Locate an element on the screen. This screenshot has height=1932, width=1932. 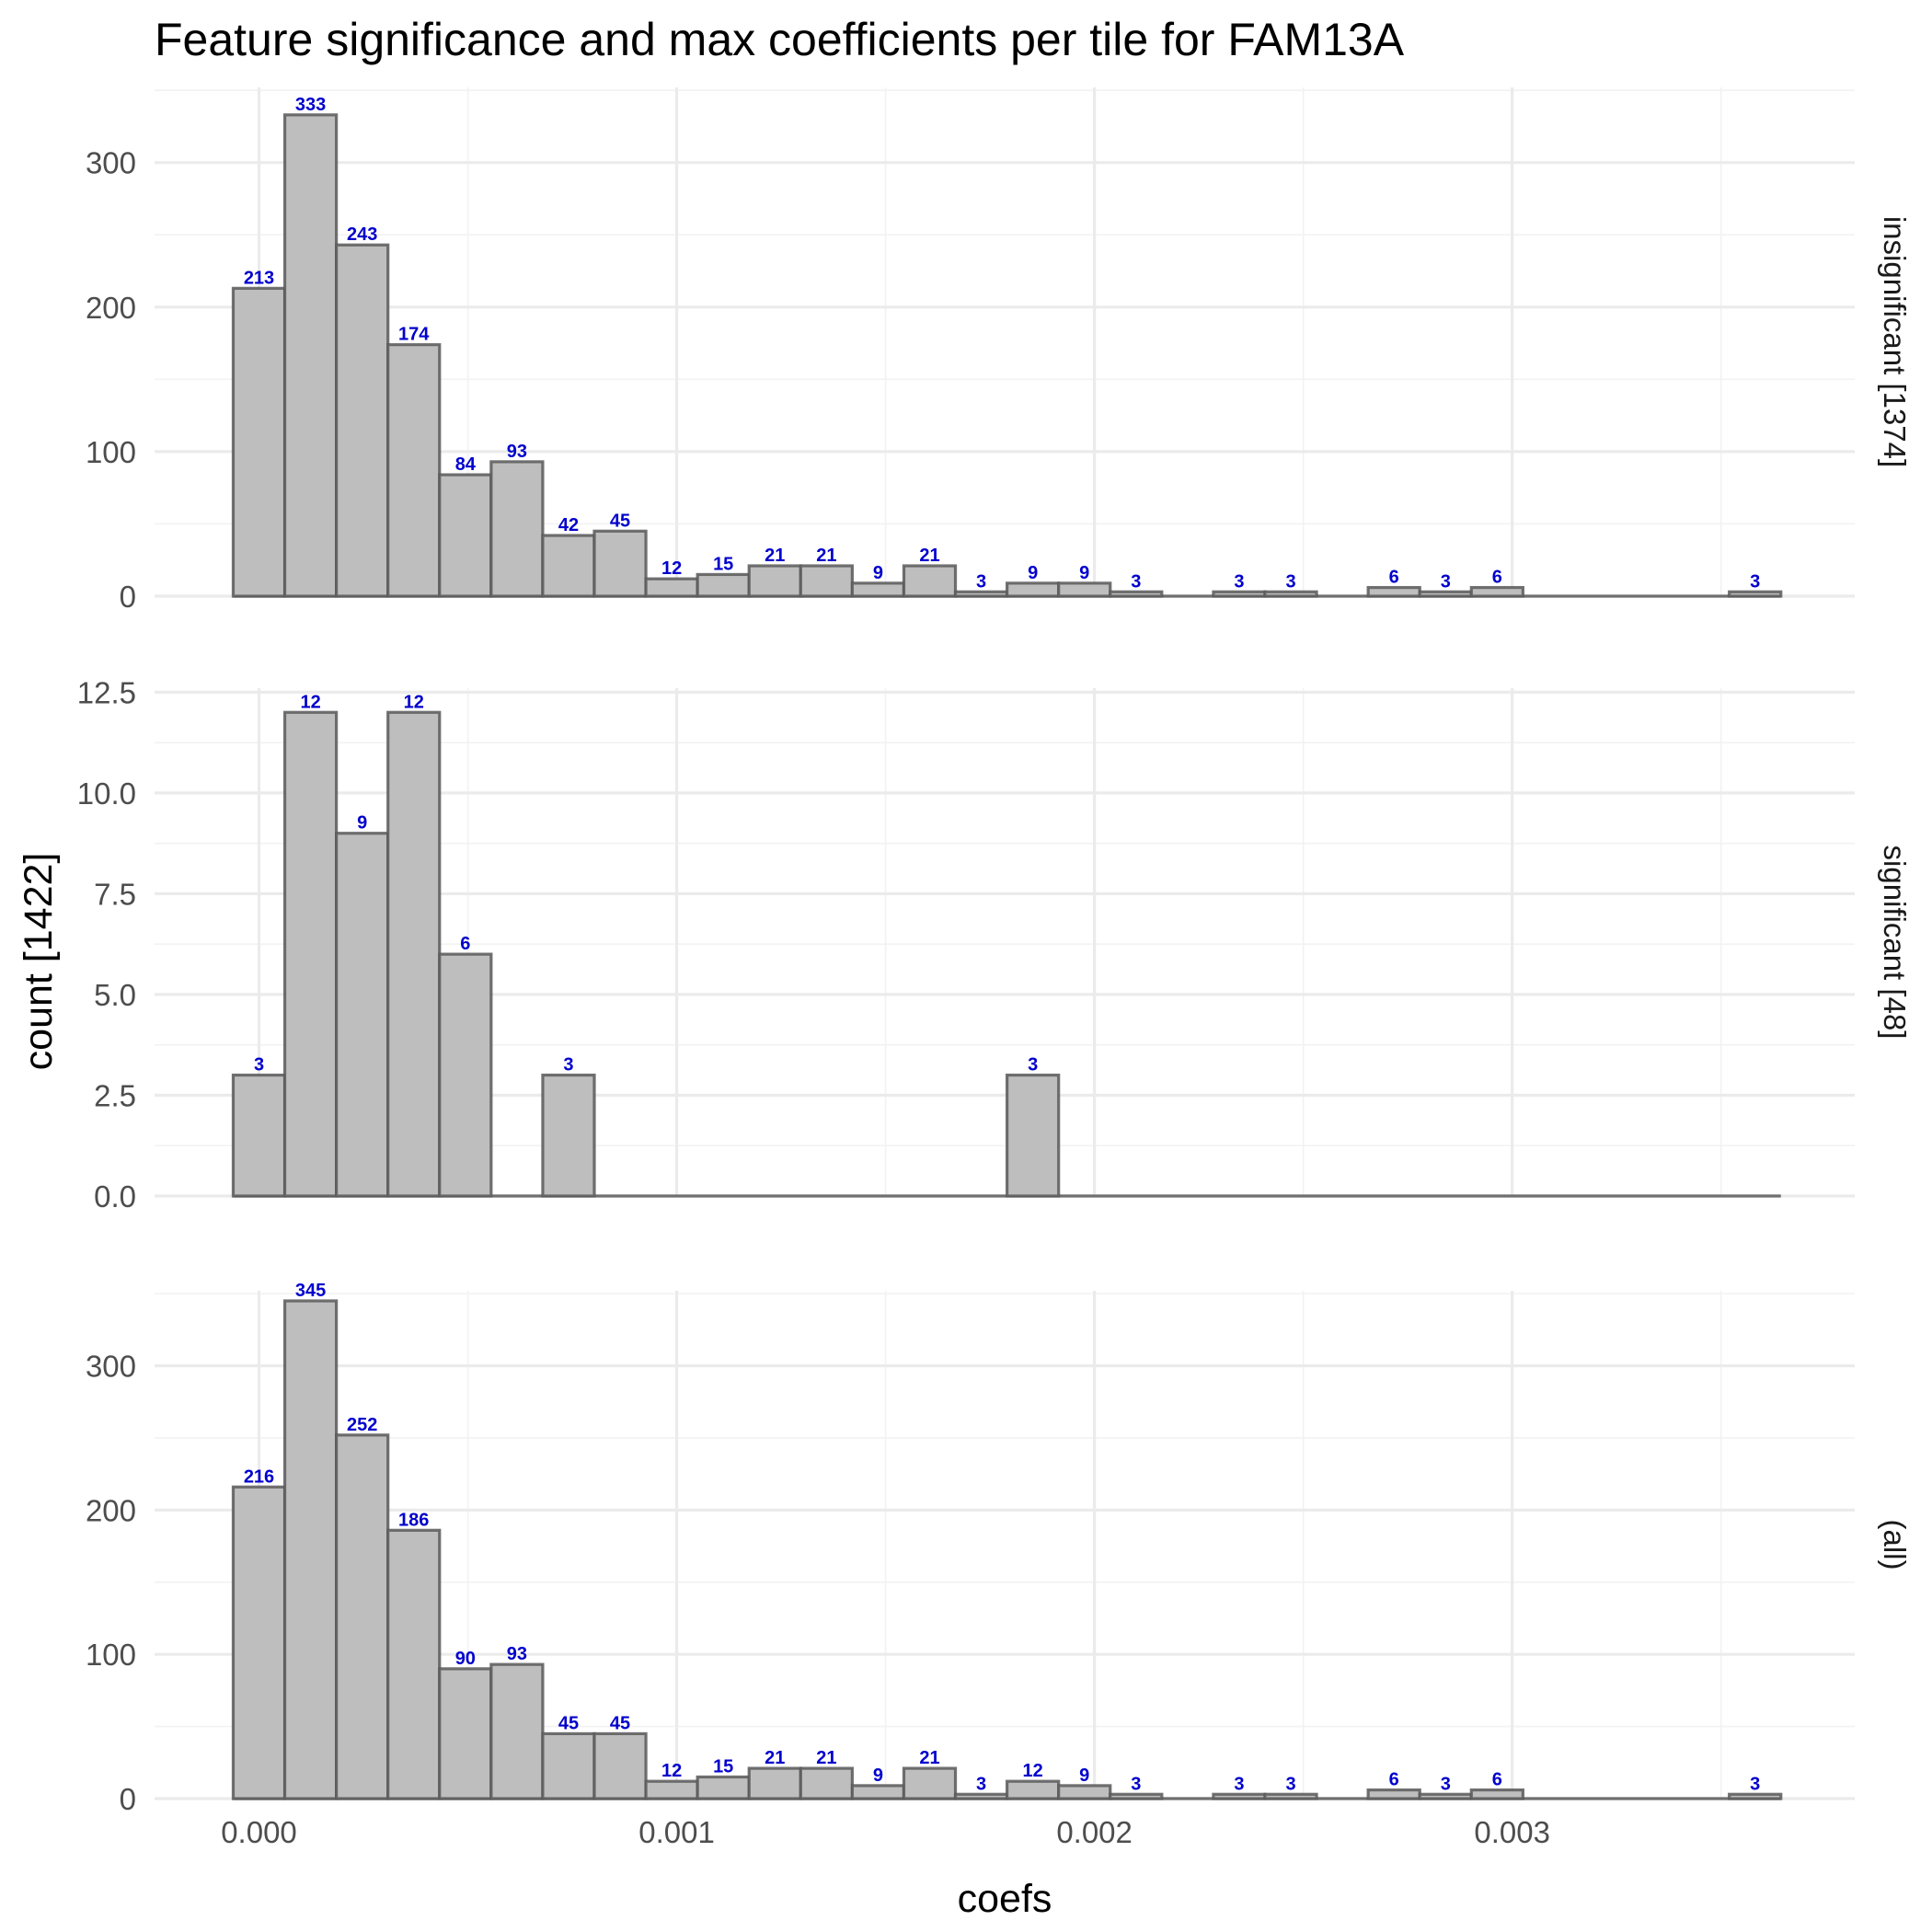
bar-count-label: 42 is located at coordinates (568, 525).